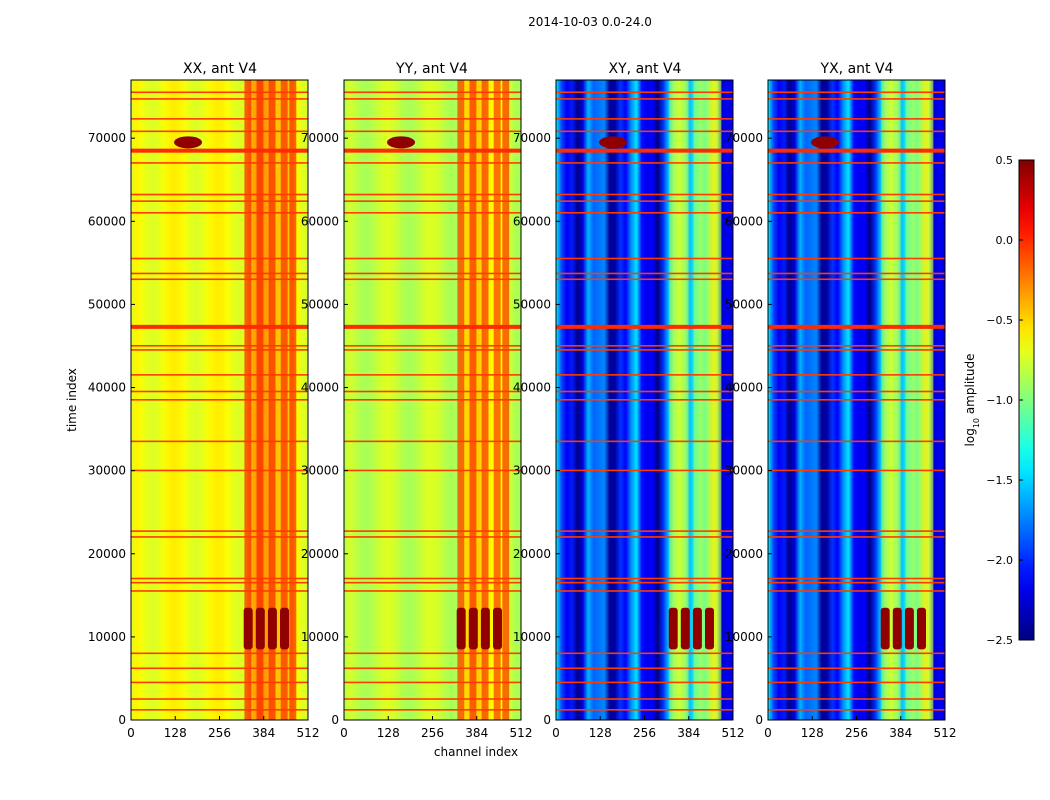 The height and width of the screenshot is (800, 1050). I want to click on x-tick-label: 512, so click(521, 733).